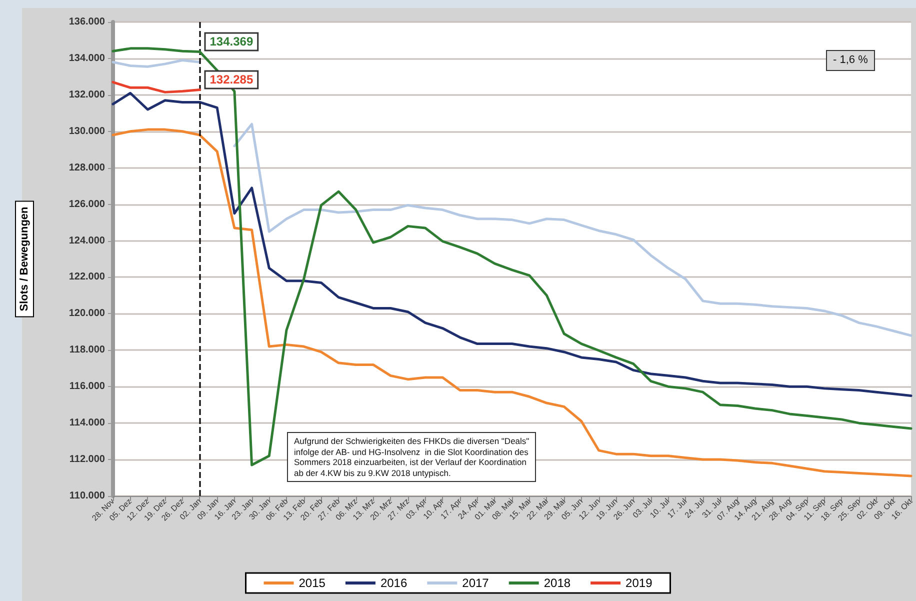 The image size is (916, 601). I want to click on annotation: - 1,6 %, so click(850, 60).